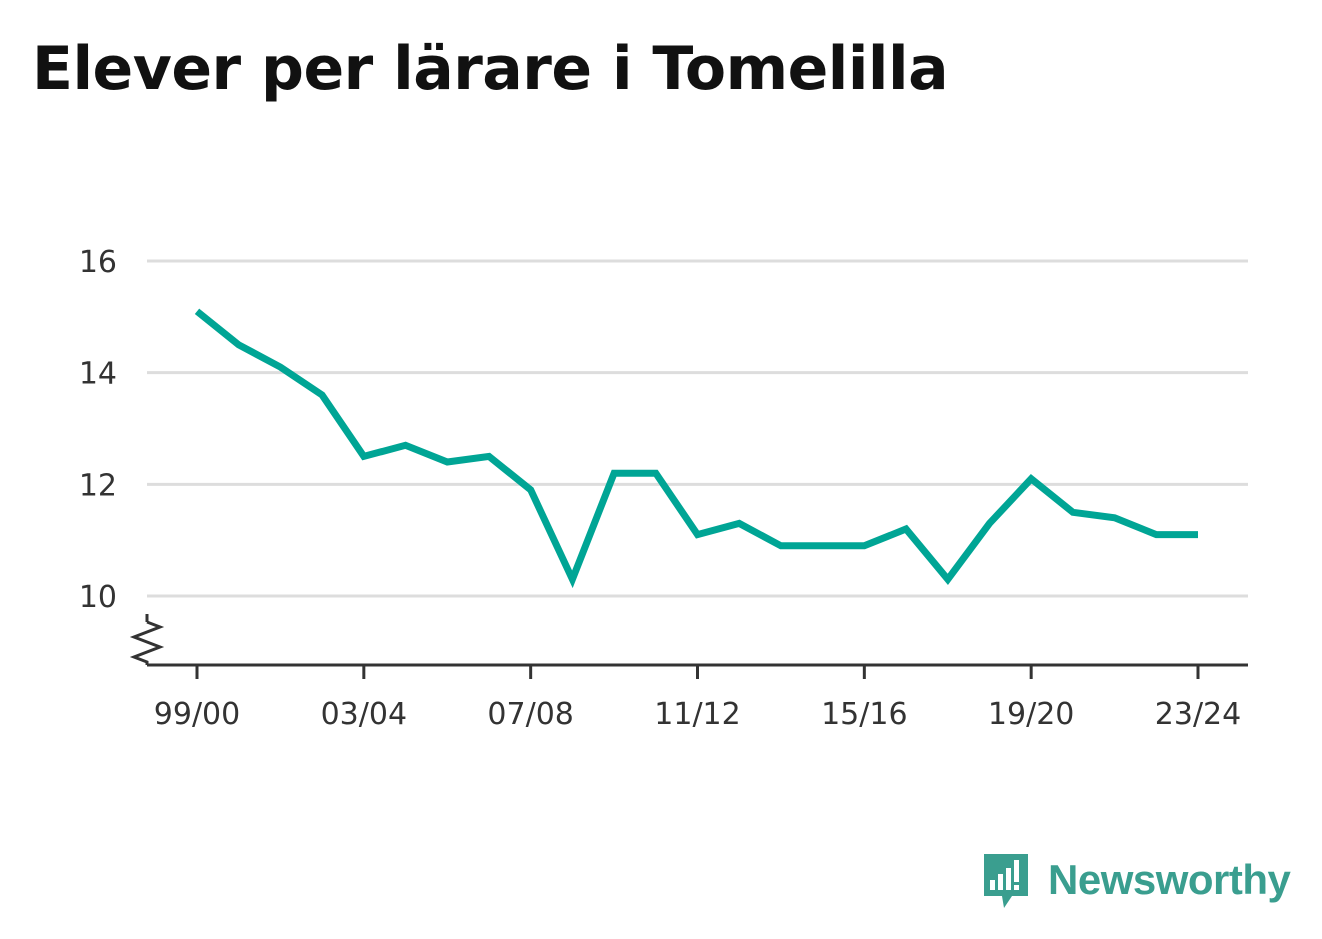 The width and height of the screenshot is (1322, 939). What do you see at coordinates (98, 262) in the screenshot?
I see `y-tick-label: 16` at bounding box center [98, 262].